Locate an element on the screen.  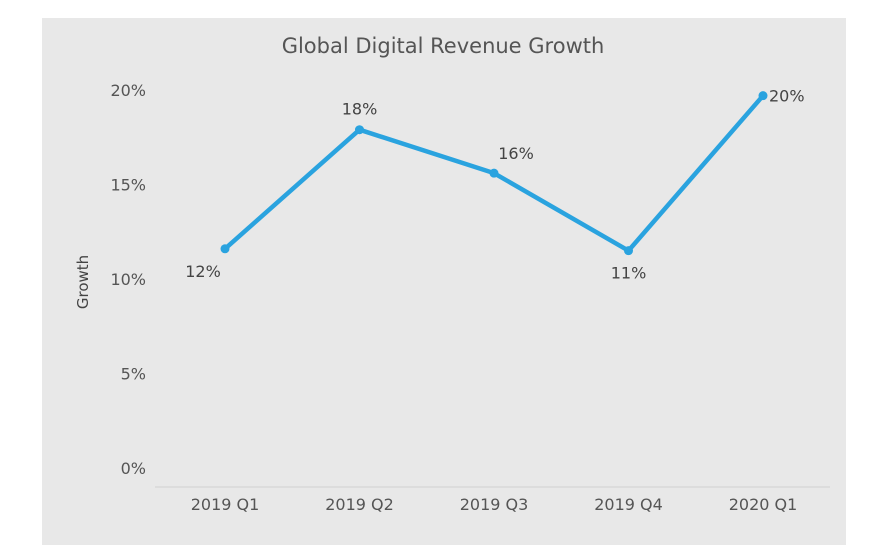
x-axis-ticks: 2019 Q1 2019 Q2 2019 Q3 2019 Q4 2020 Q1 is located at coordinates (494, 504).